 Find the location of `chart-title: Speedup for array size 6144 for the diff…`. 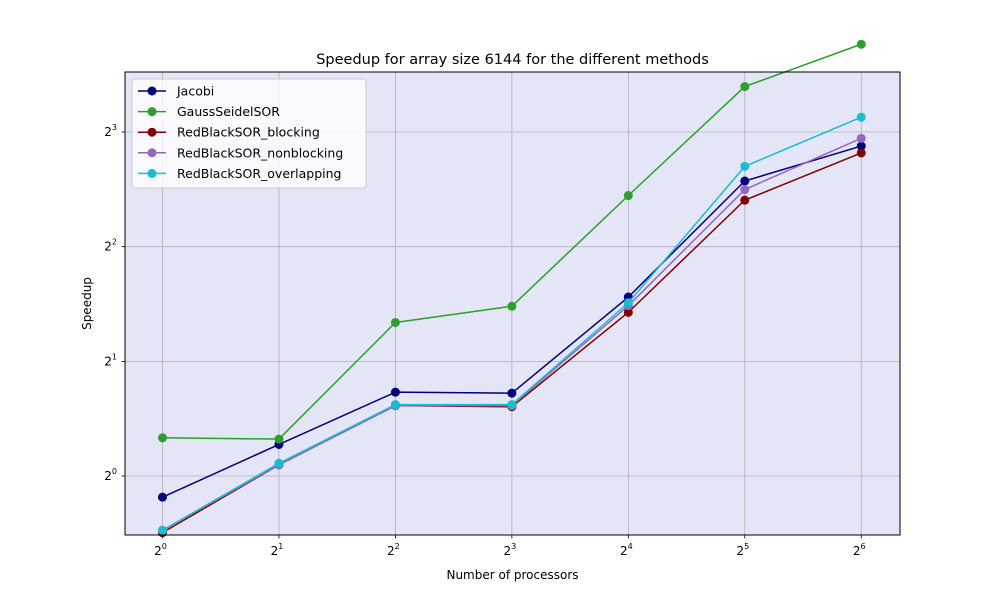

chart-title: Speedup for array size 6144 for the diff… is located at coordinates (512, 60).